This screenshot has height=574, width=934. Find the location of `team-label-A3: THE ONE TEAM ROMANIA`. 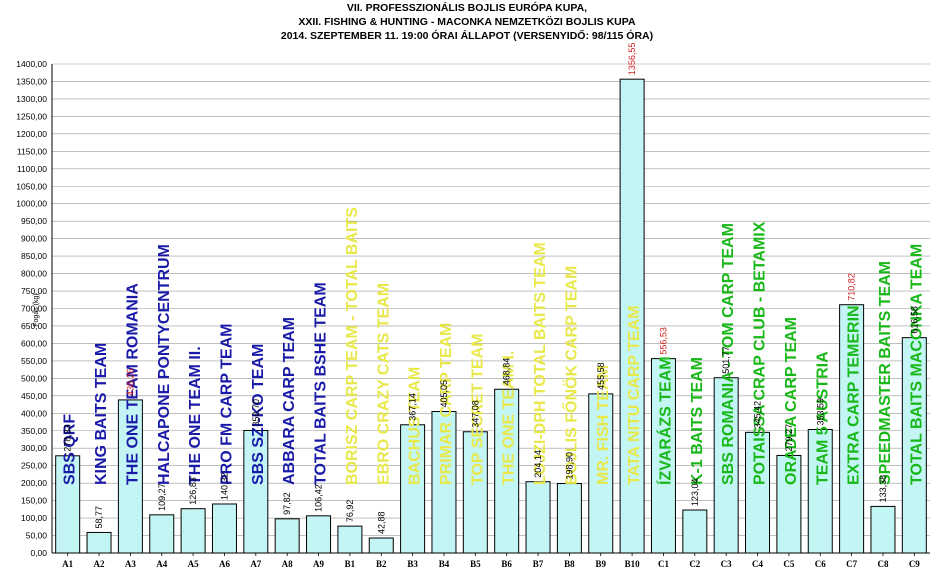

team-label-A3: THE ONE TEAM ROMANIA is located at coordinates (132, 384).